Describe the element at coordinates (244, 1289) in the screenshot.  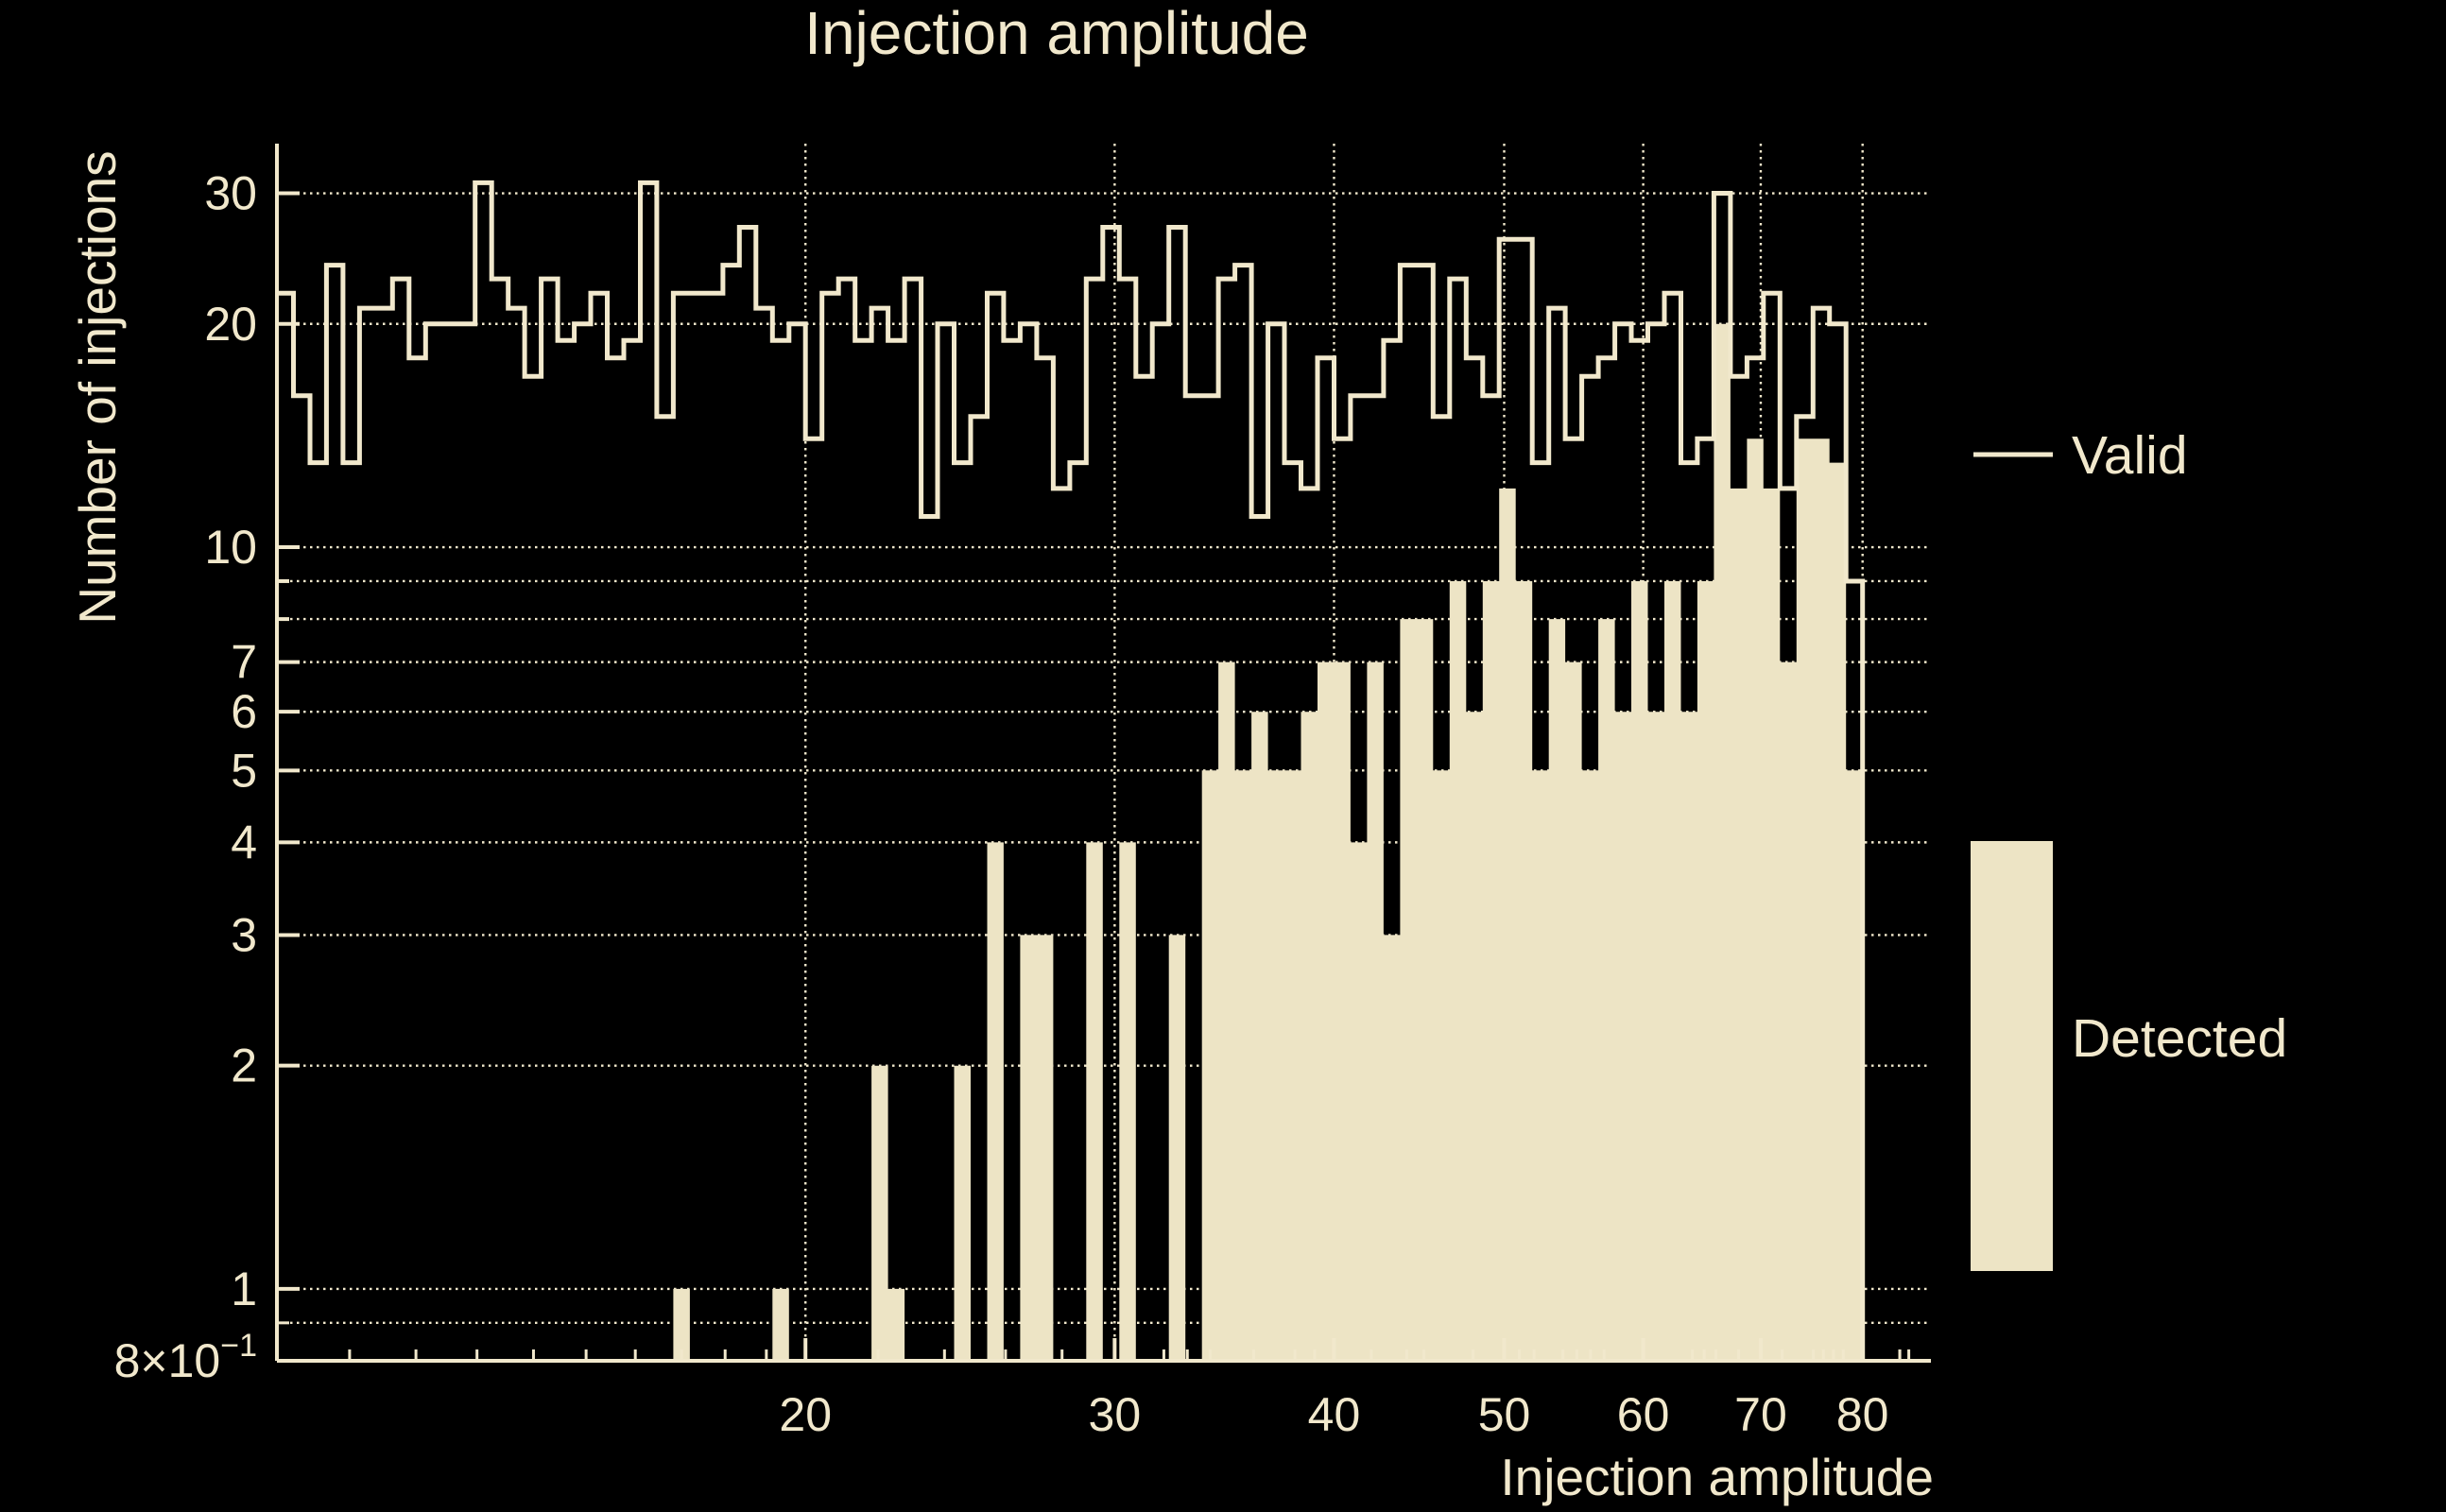
I see `y-tick-label: 1` at that location.